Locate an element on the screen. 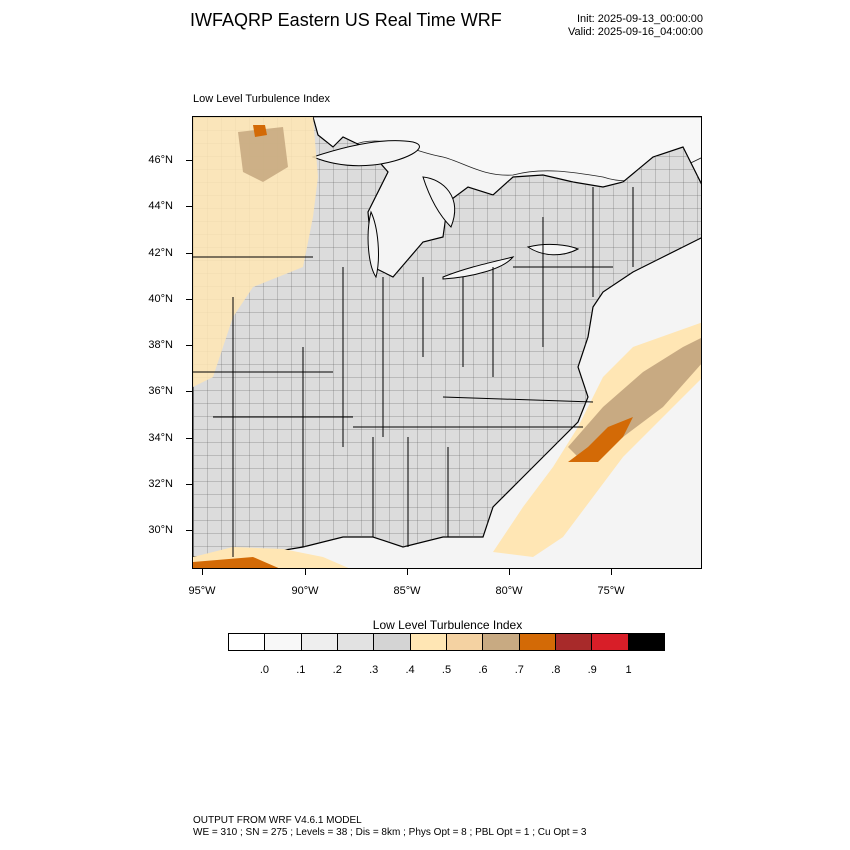  colorbar-title: Low Level Turbulence Index is located at coordinates (447, 625).